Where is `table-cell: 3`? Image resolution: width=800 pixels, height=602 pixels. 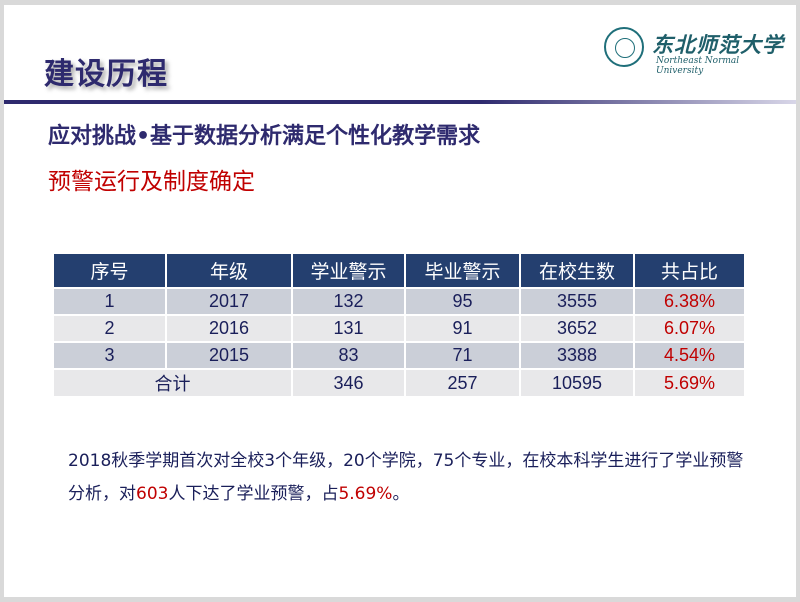
table-cell: 3 is located at coordinates (109, 355).